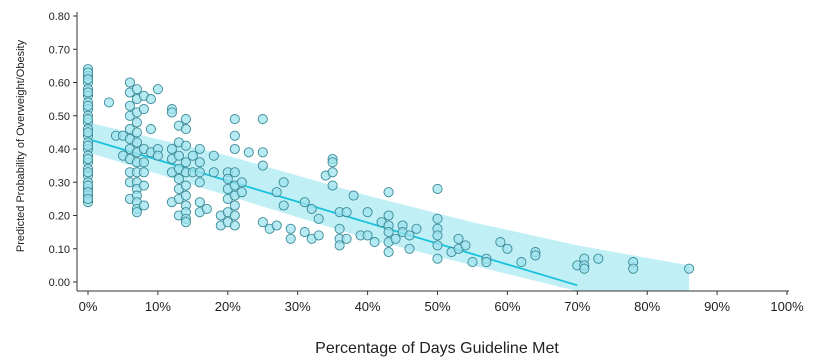 This screenshot has width=817, height=362. Describe the element at coordinates (437, 348) in the screenshot. I see `x-axis-title: Percentage of Days Guideline Met` at that location.